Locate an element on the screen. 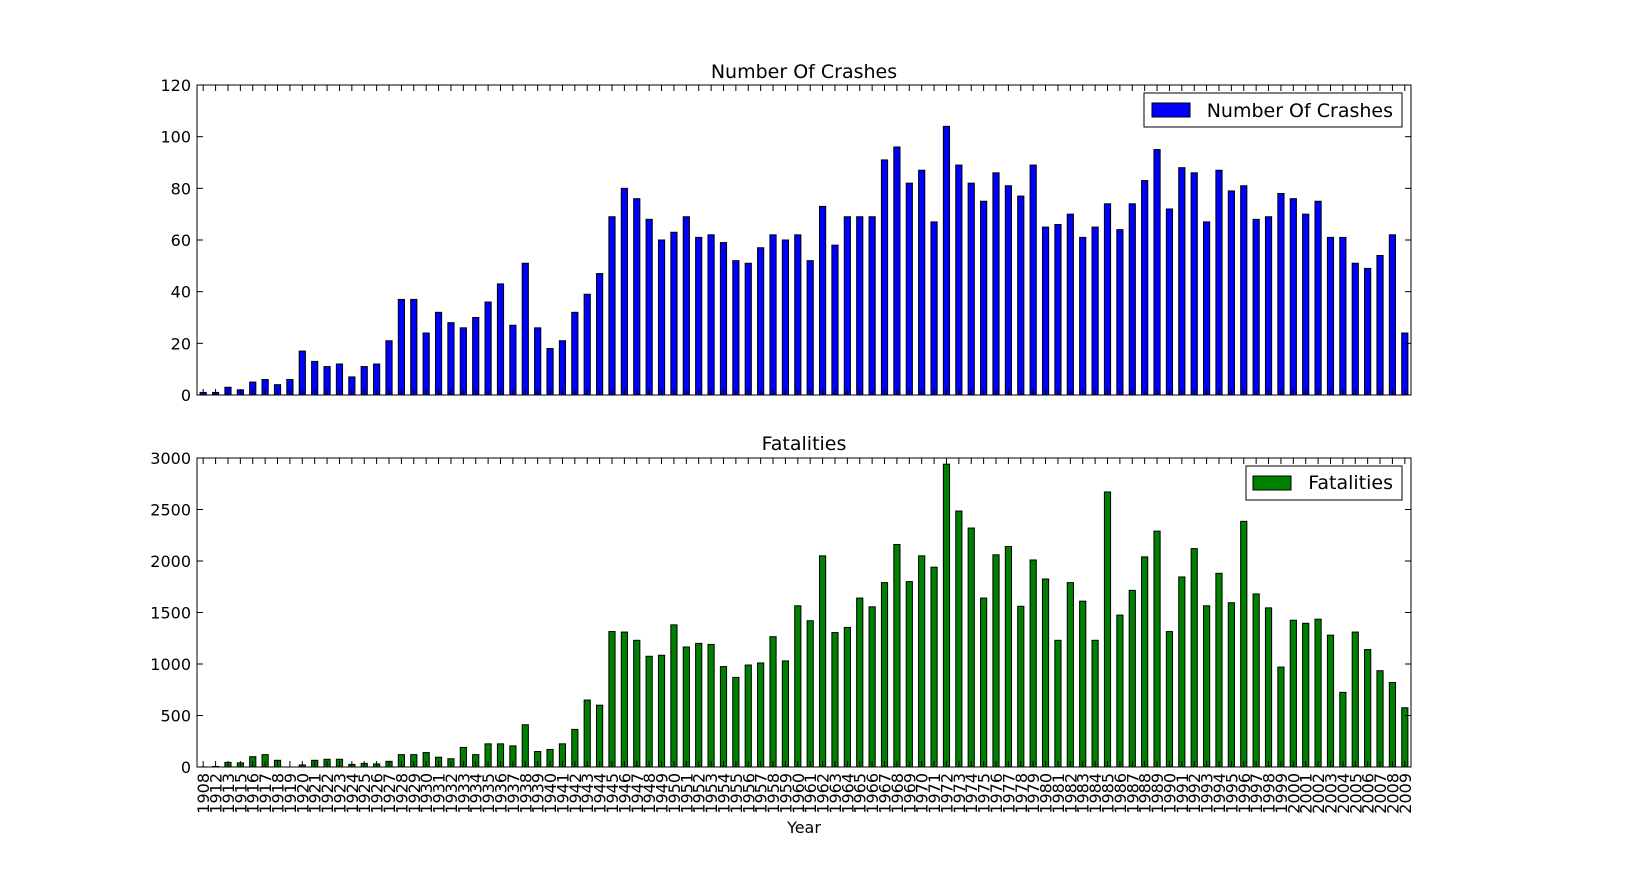 The width and height of the screenshot is (1633, 887). x-tick-label: 1985 is located at coordinates (1108, 793).